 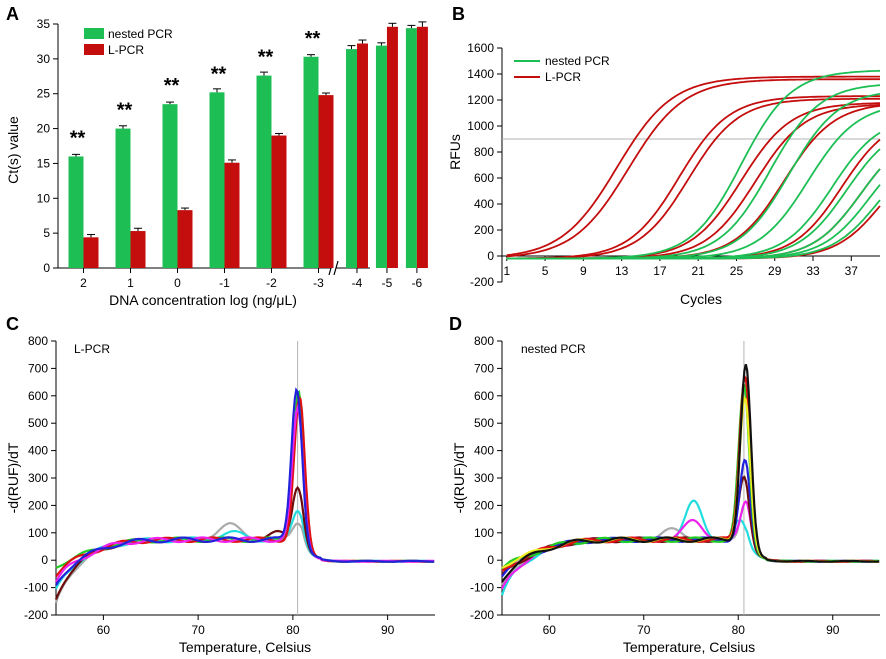 I want to click on panel-c-y-tick-label: -100, so click(x=36, y=588).